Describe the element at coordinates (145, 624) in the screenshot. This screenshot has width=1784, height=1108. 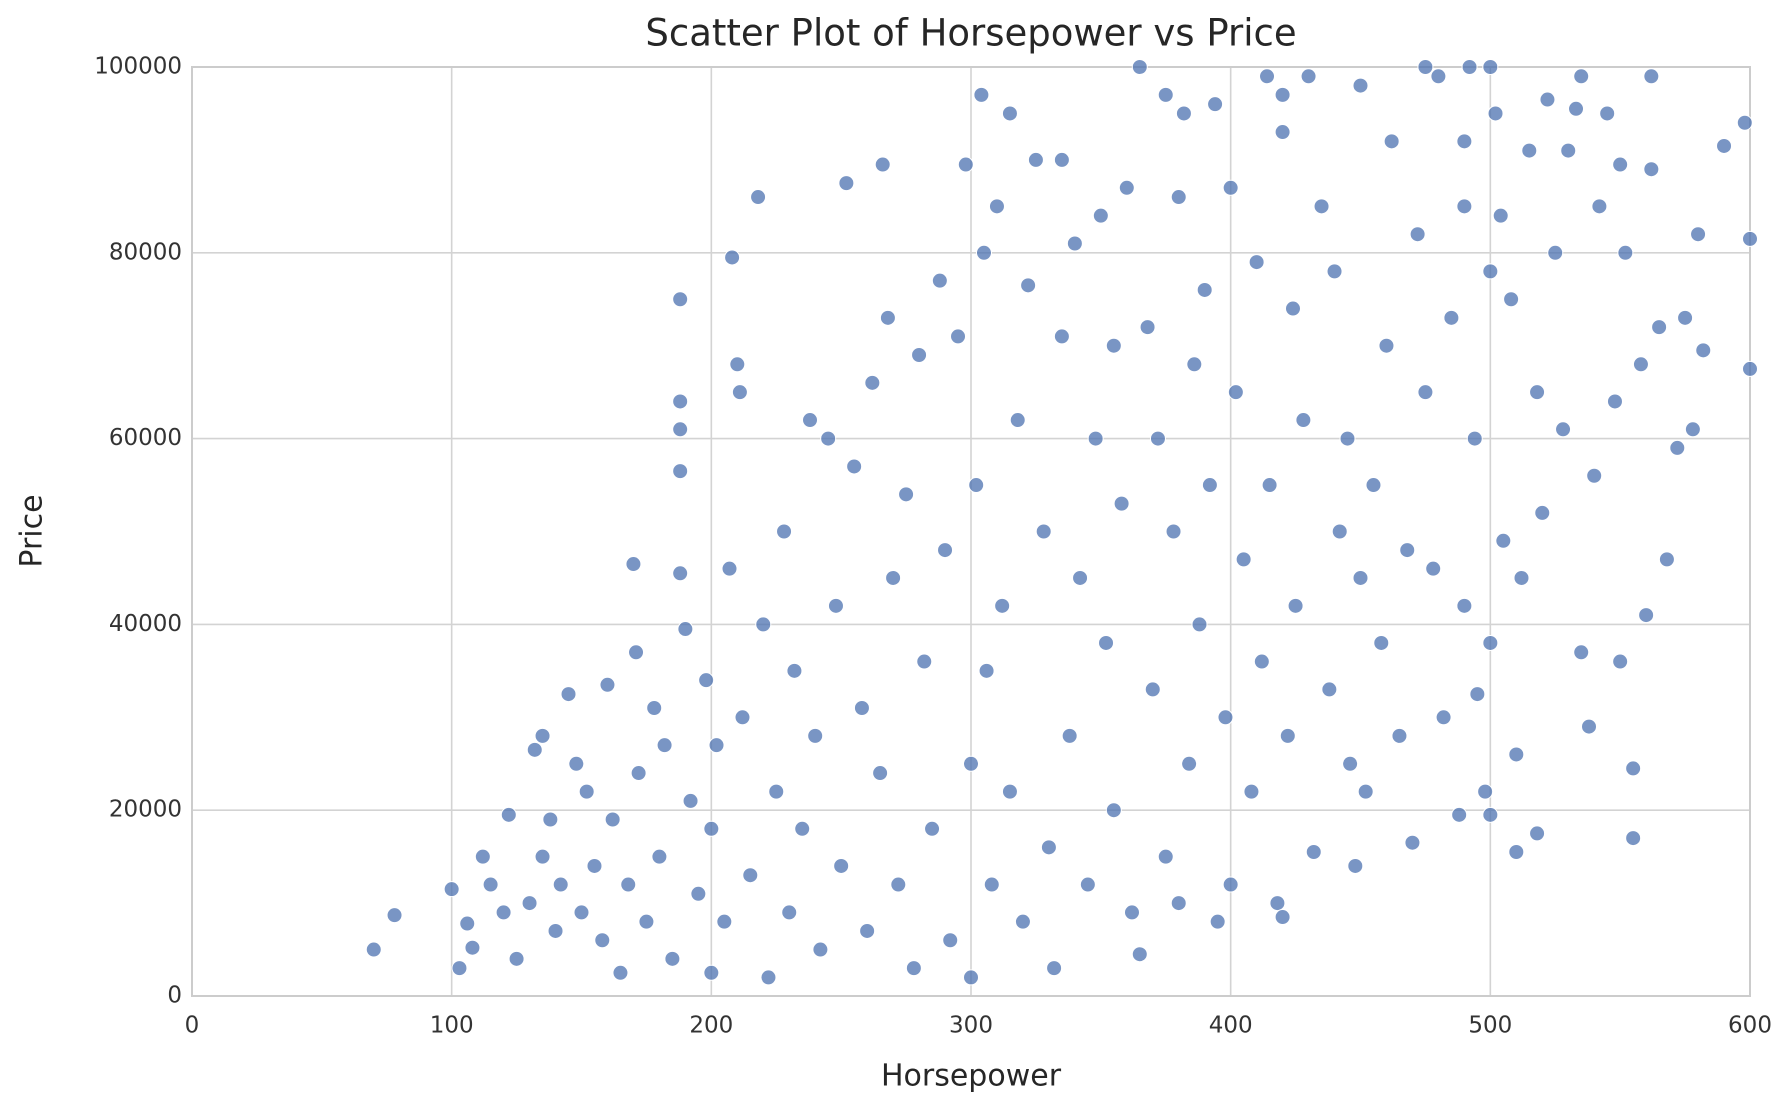
I see `y-tick-label: 40000` at that location.